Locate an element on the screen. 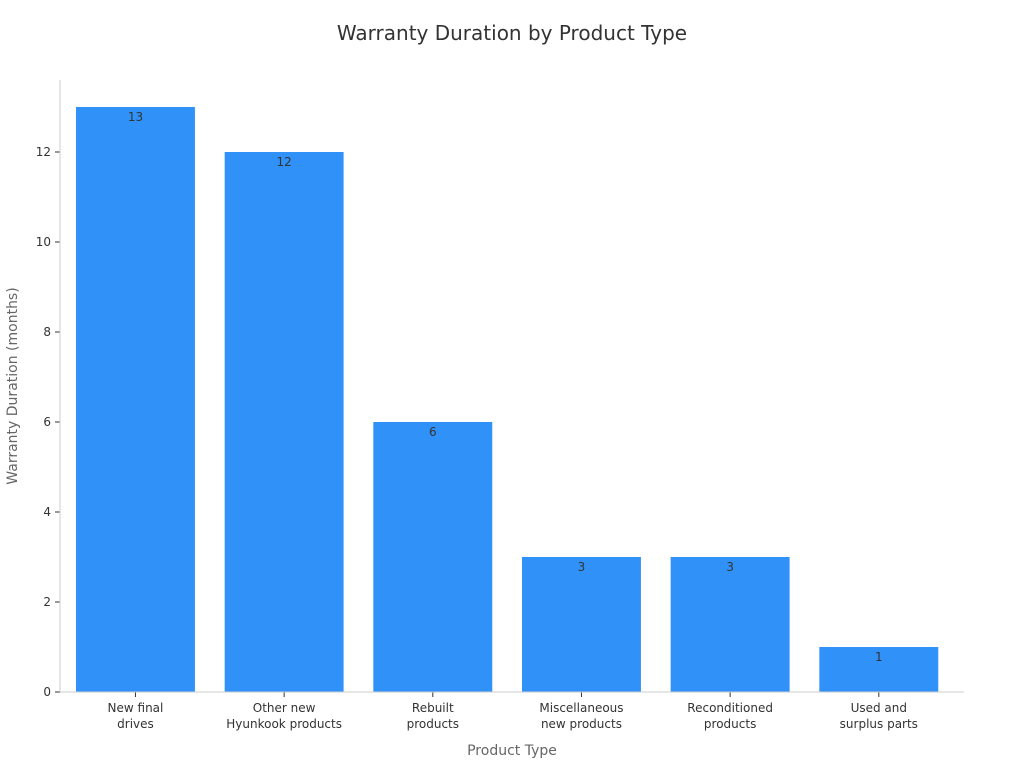 Image resolution: width=1024 pixels, height=768 pixels. x-tick-label-0: New final drives is located at coordinates (136, 716).